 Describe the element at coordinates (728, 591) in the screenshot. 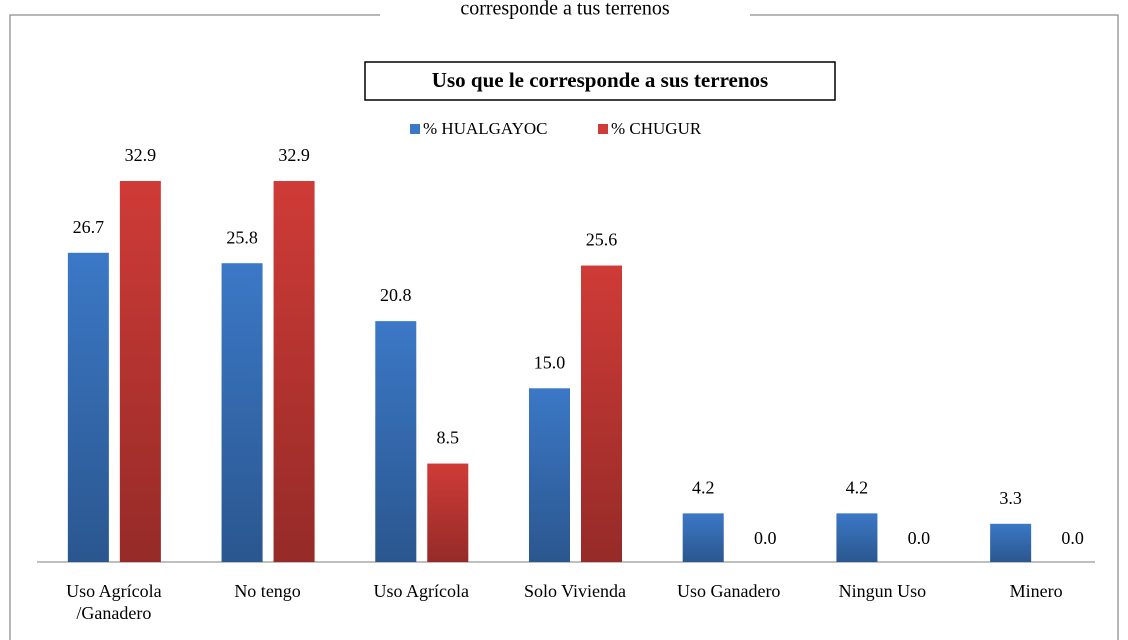

I see `x-tick-label: Uso Ganadero` at that location.